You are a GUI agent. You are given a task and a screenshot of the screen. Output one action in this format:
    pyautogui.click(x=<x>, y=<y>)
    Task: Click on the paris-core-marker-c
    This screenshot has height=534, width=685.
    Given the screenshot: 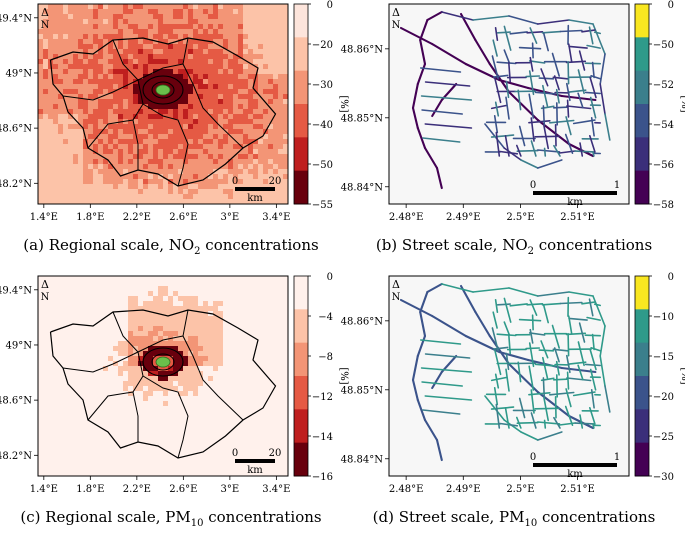 What is the action you would take?
    pyautogui.click(x=163, y=362)
    